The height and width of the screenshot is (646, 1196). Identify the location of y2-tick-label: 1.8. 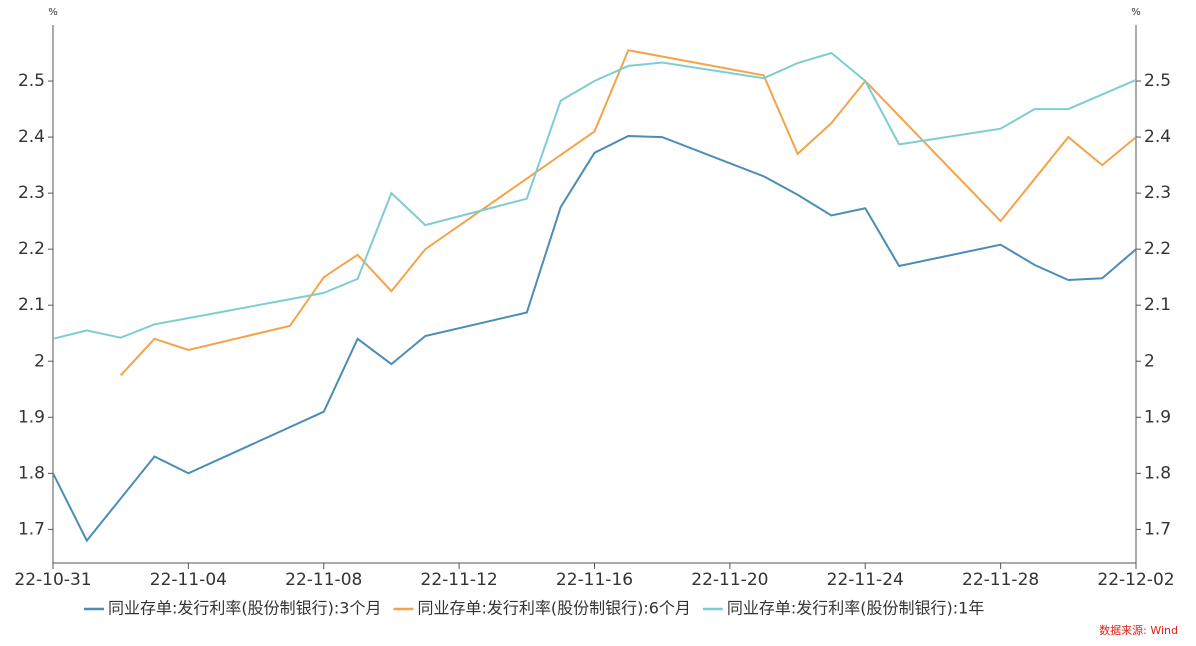
(1157, 473).